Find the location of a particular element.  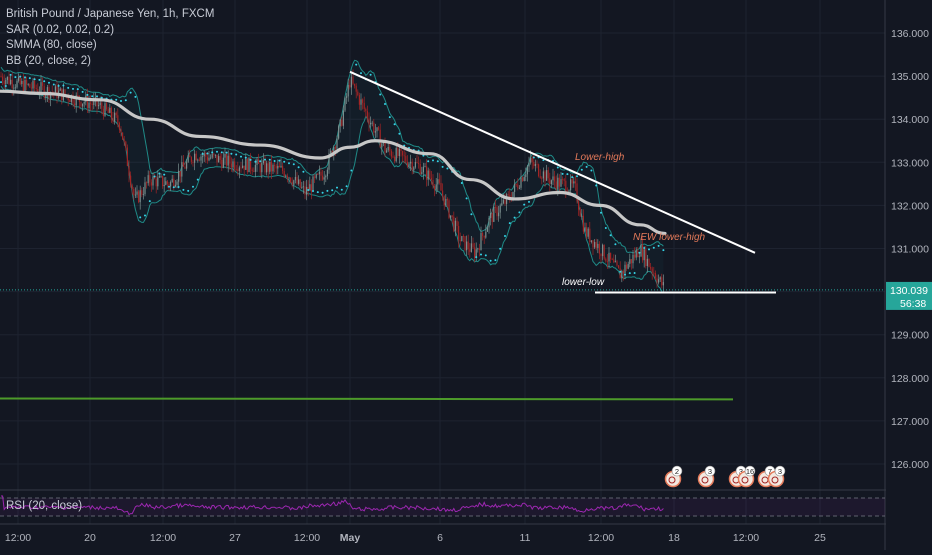

support-line is located at coordinates (367, 399).